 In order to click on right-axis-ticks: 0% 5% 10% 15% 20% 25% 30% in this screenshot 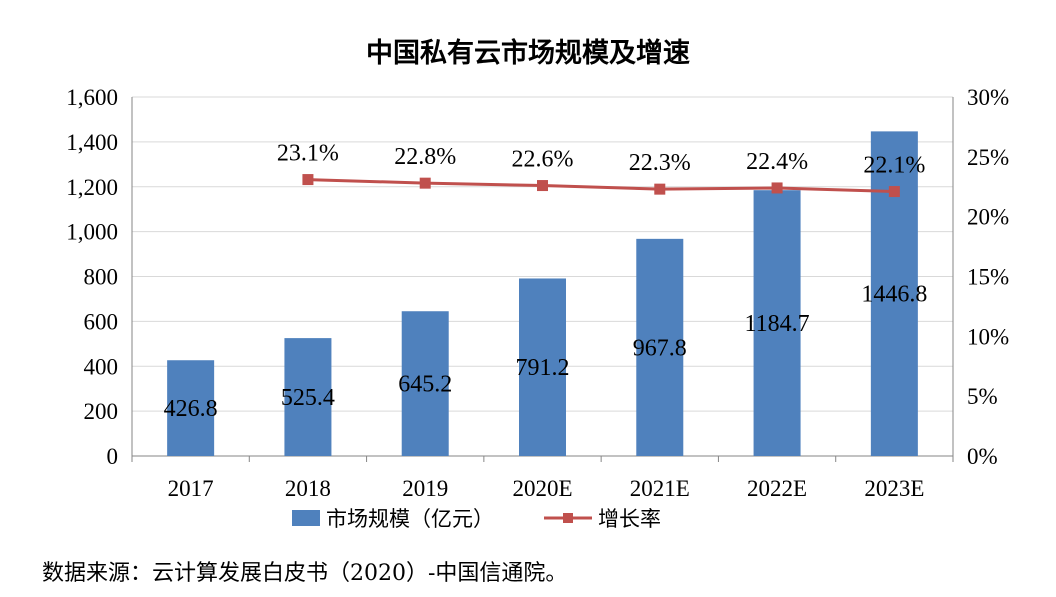, I will do `click(988, 277)`.